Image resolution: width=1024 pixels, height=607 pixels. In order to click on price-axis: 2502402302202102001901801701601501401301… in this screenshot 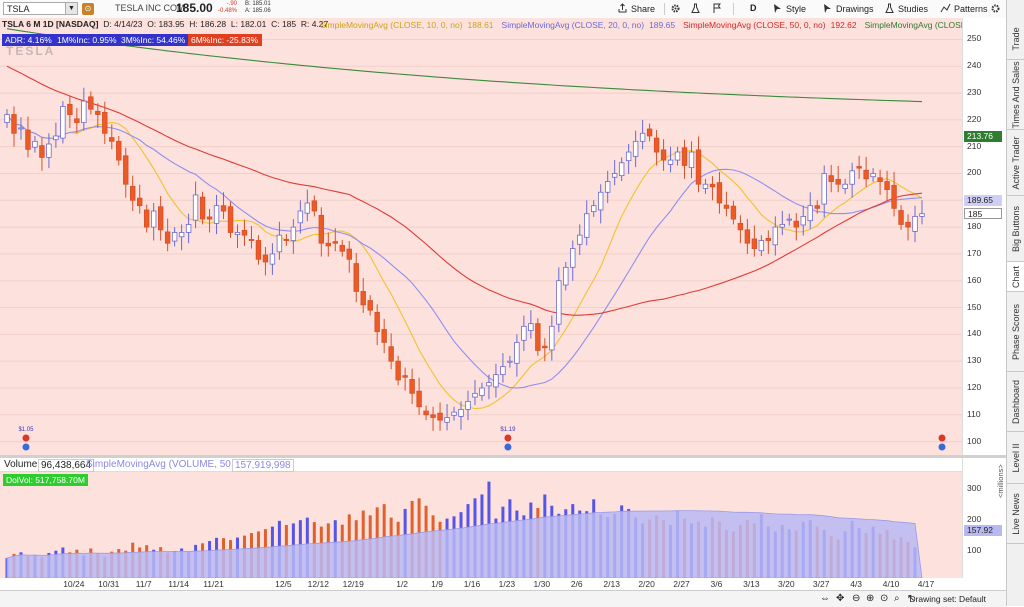, I will do `click(984, 236)`.